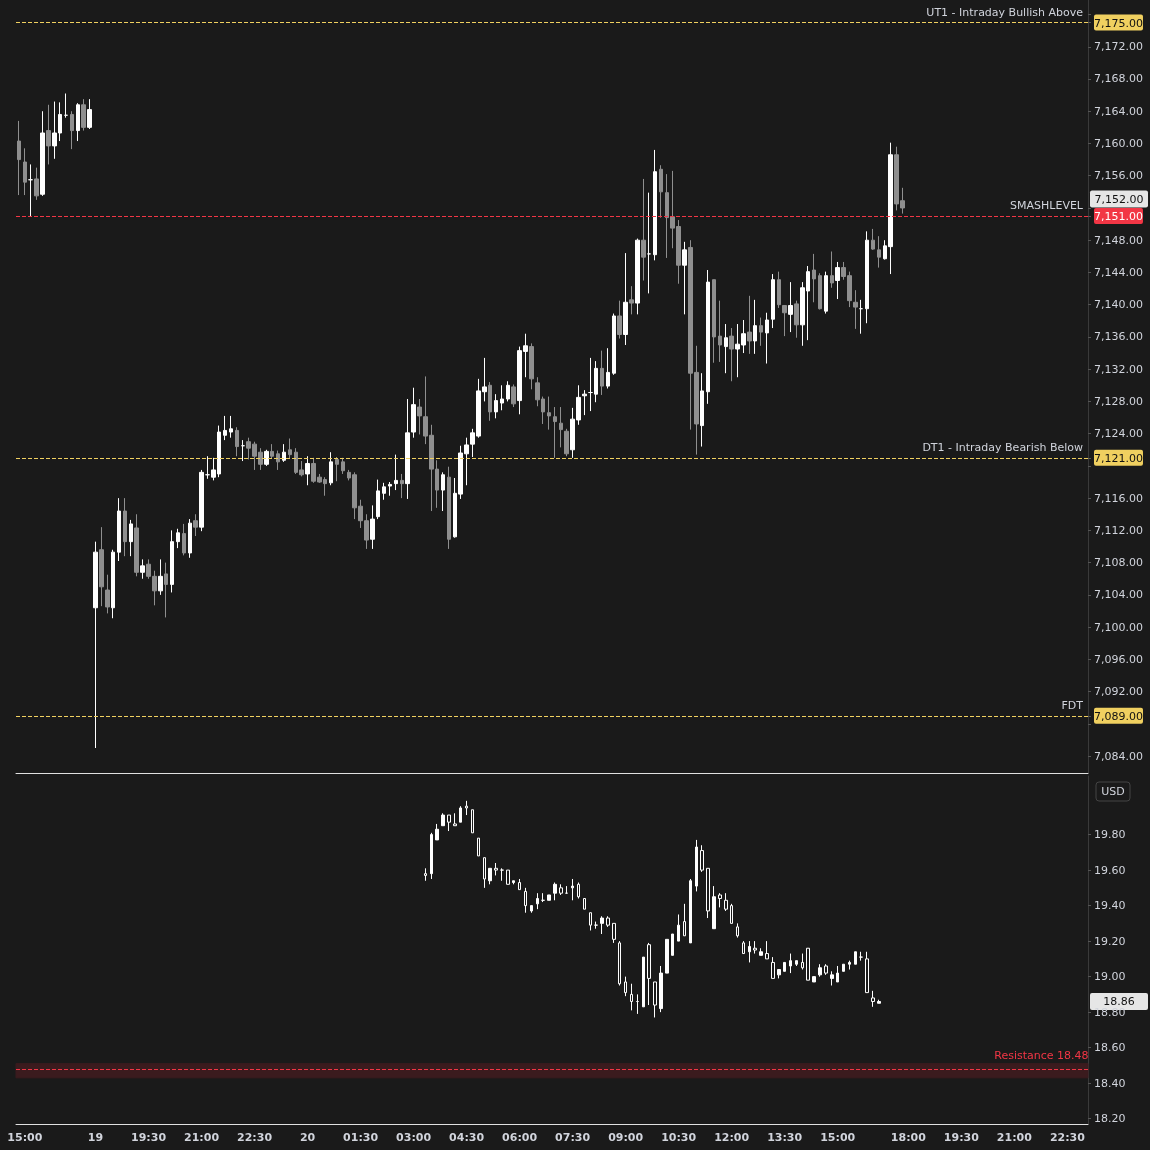  What do you see at coordinates (1118, 659) in the screenshot?
I see `y-tick-label: 7,096.00` at bounding box center [1118, 659].